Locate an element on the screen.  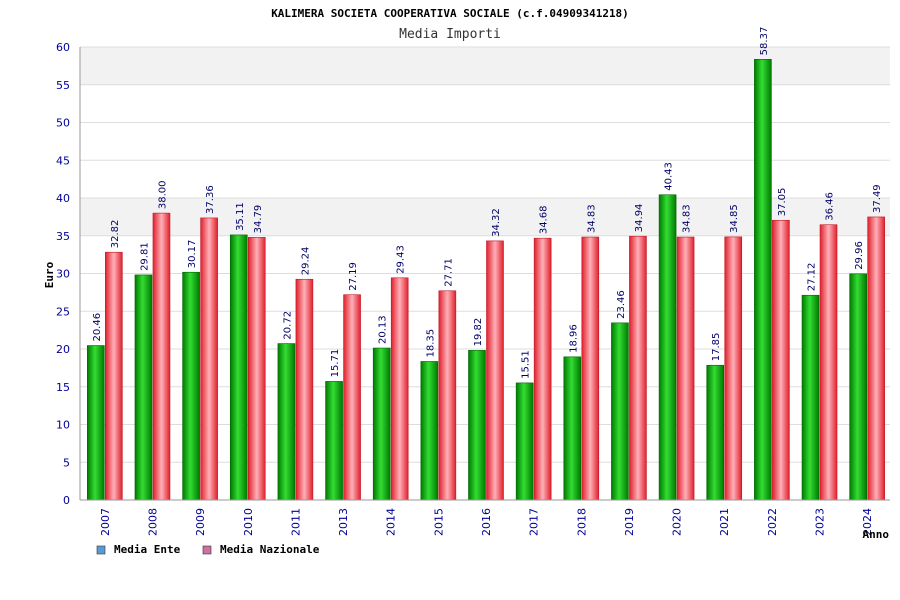
bar-media-nazionale-2011 is located at coordinates (304, 389).